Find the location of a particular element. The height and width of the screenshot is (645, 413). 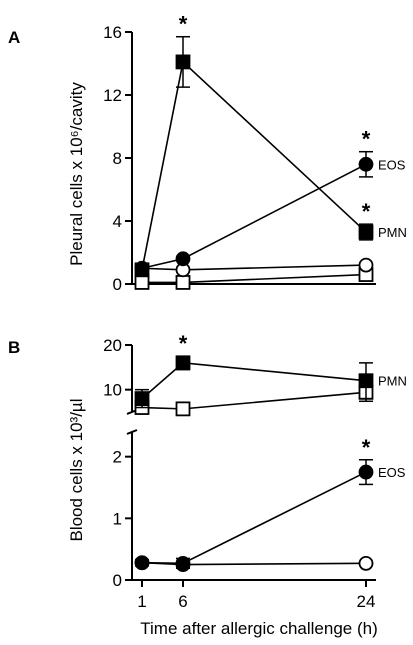

panel-b-lower-ytick-label: 0 is located at coordinates (117, 580).